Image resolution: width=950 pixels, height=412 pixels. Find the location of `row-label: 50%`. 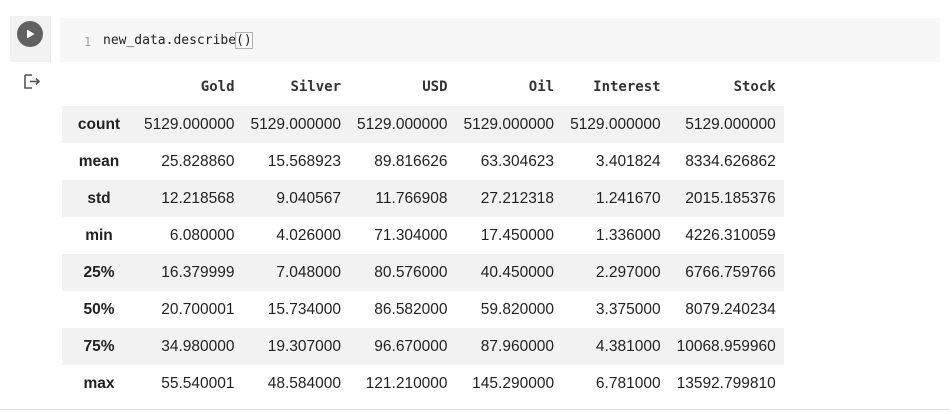

row-label: 50% is located at coordinates (99, 309).